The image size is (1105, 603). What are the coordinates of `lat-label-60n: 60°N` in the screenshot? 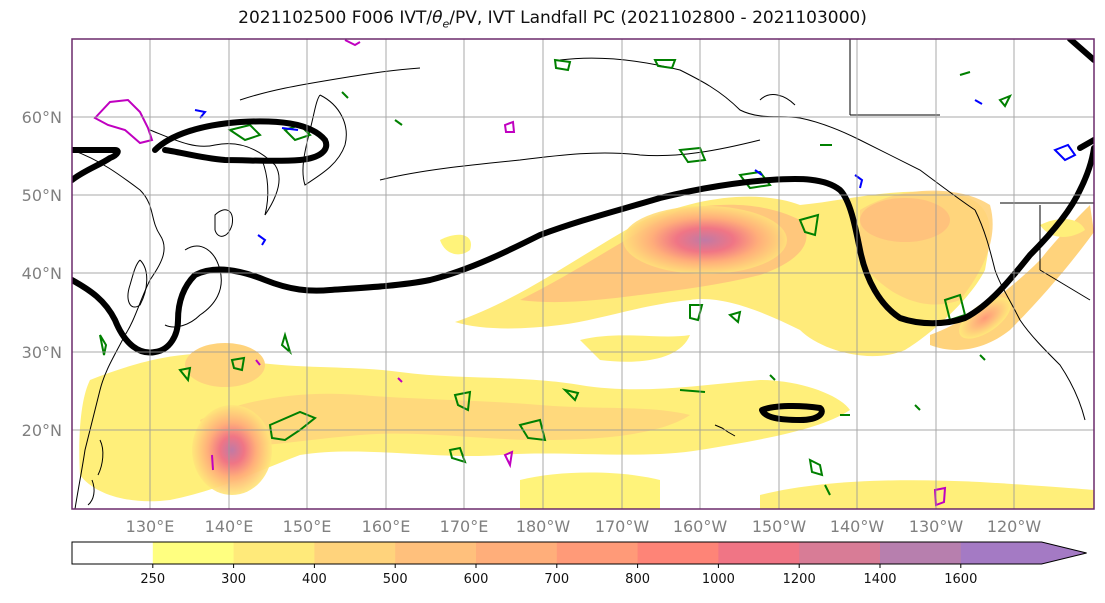 It's located at (42, 117).